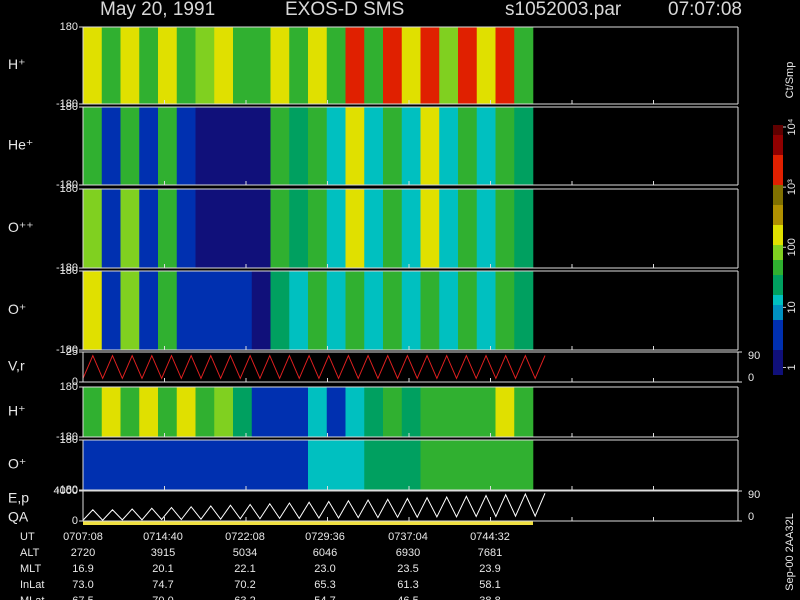 This screenshot has height=600, width=800. What do you see at coordinates (790, 80) in the screenshot?
I see `colorbar-label: Ct/Smp` at bounding box center [790, 80].